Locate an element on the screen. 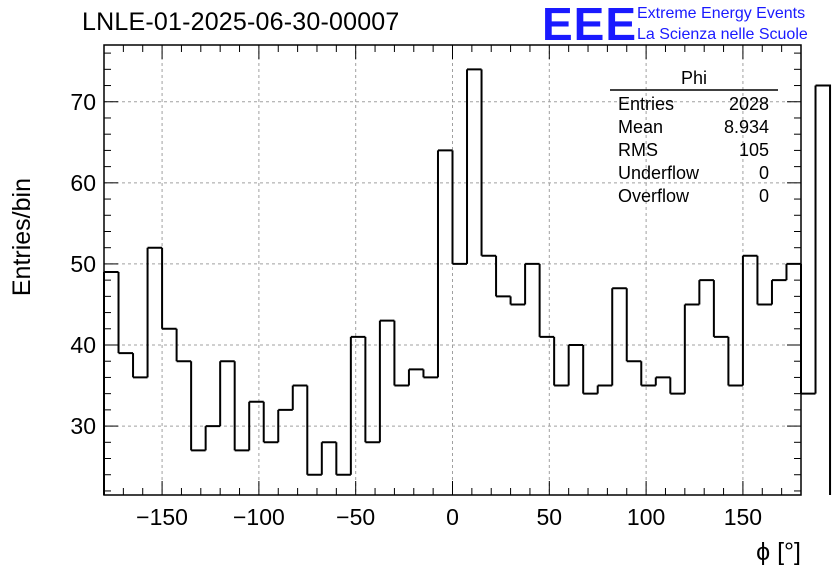 This screenshot has height=572, width=836. x-tick-label: 50 is located at coordinates (550, 517).